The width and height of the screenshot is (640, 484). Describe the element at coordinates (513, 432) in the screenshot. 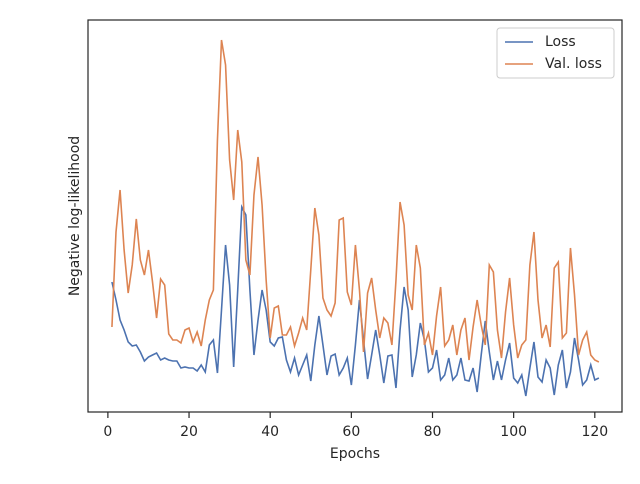

I see `x-tick-label: 100` at that location.